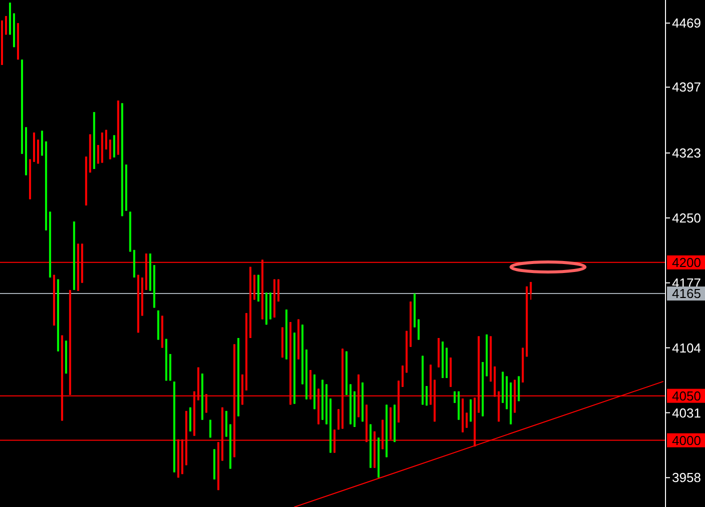 The height and width of the screenshot is (507, 705). I want to click on y-tick-label: 4250, so click(686, 218).